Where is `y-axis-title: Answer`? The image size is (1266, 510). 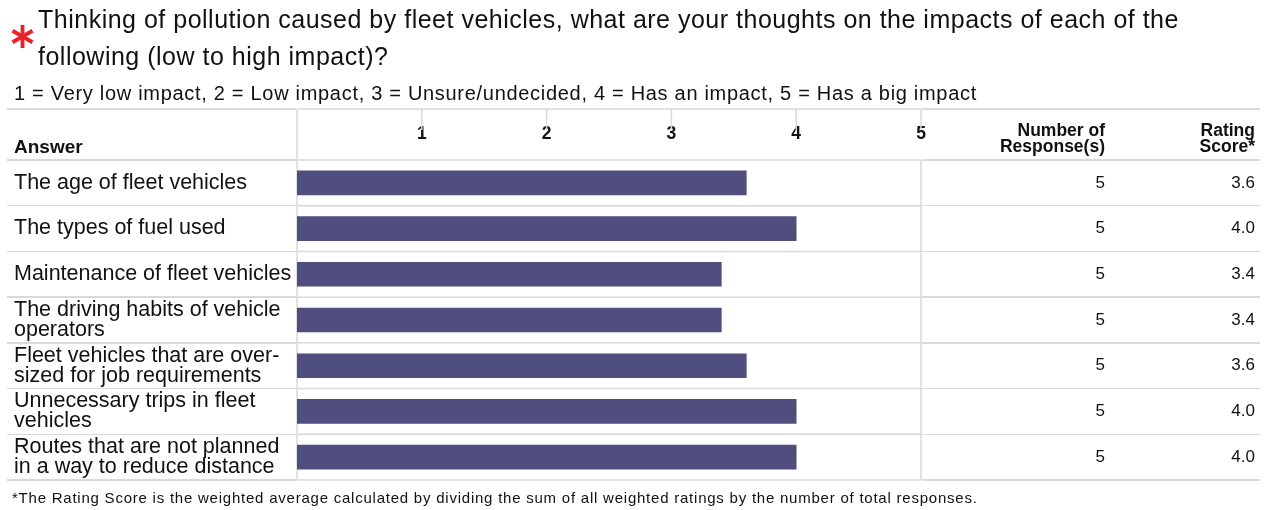
y-axis-title: Answer is located at coordinates (49, 146).